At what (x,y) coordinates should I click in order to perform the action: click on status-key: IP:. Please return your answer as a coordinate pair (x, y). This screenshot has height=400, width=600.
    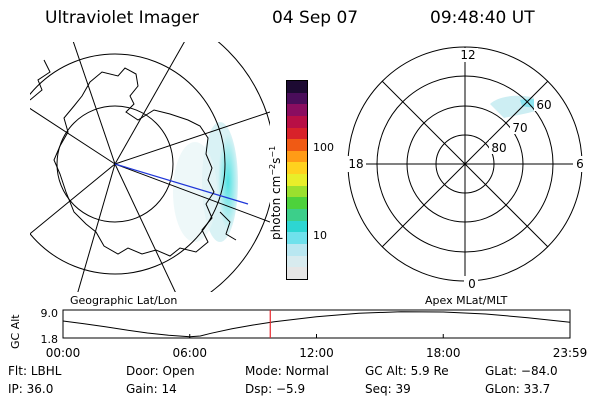
    Looking at the image, I should click on (17, 389).